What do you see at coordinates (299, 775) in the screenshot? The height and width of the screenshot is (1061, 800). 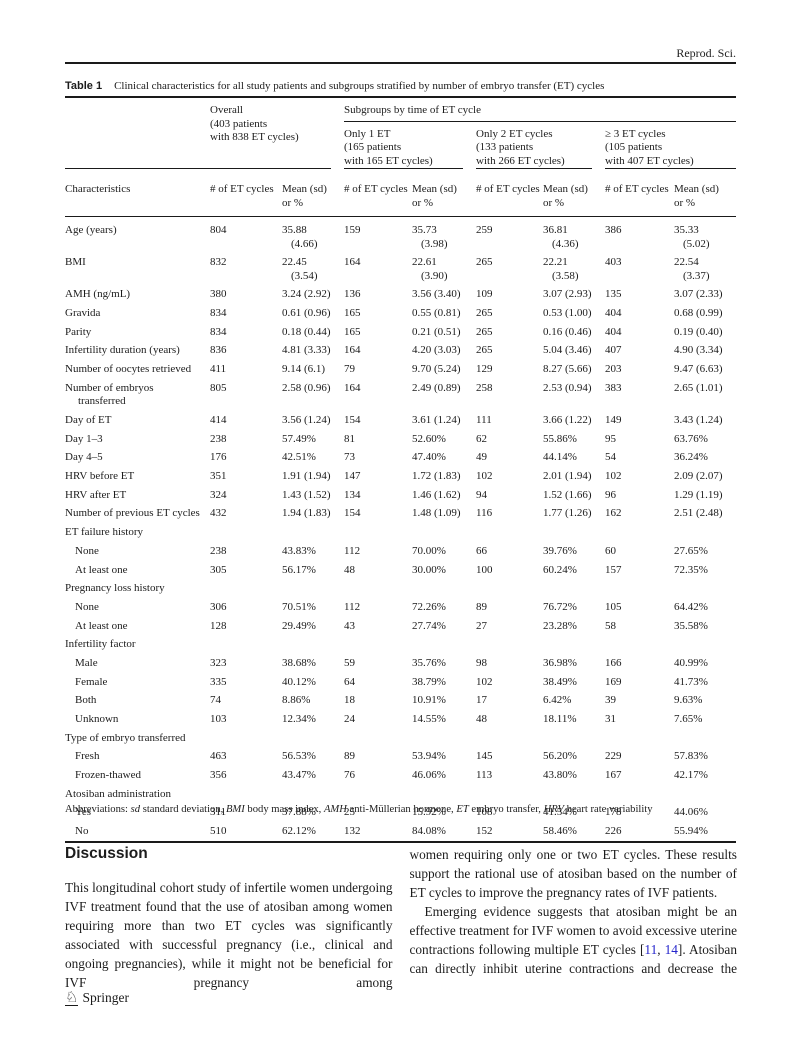 I see `cell-value: 43.47%` at bounding box center [299, 775].